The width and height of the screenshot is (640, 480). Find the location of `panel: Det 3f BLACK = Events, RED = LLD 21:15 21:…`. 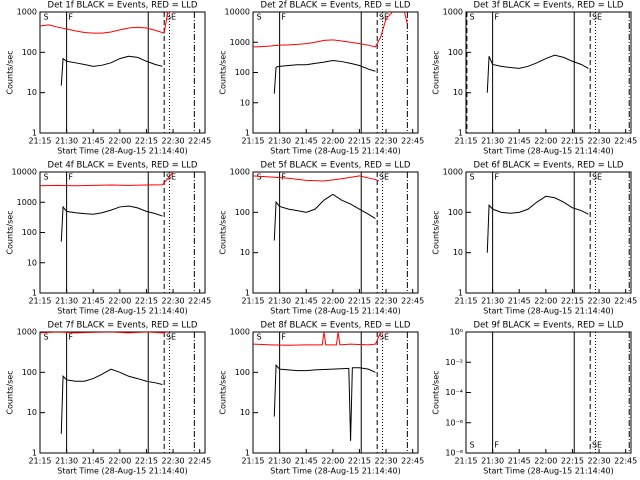

panel: Det 3f BLACK = Events, RED = LLD 21:15 21:… is located at coordinates (535, 78).